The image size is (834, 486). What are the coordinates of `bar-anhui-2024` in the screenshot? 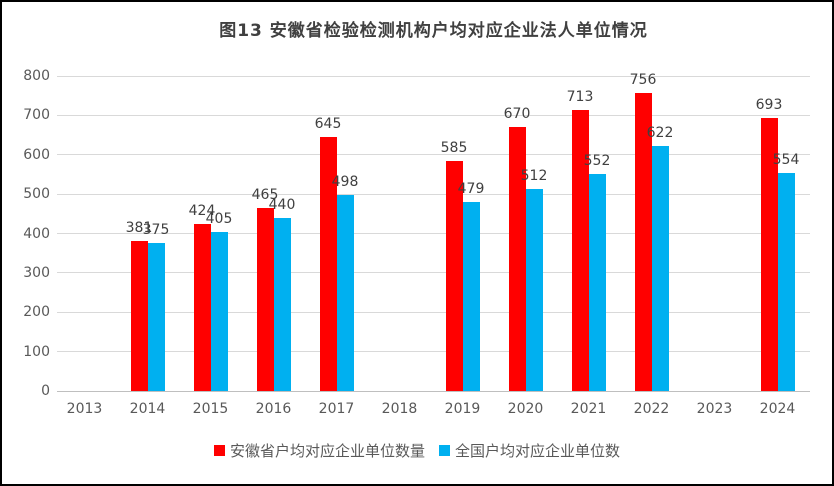 It's located at (769, 254).